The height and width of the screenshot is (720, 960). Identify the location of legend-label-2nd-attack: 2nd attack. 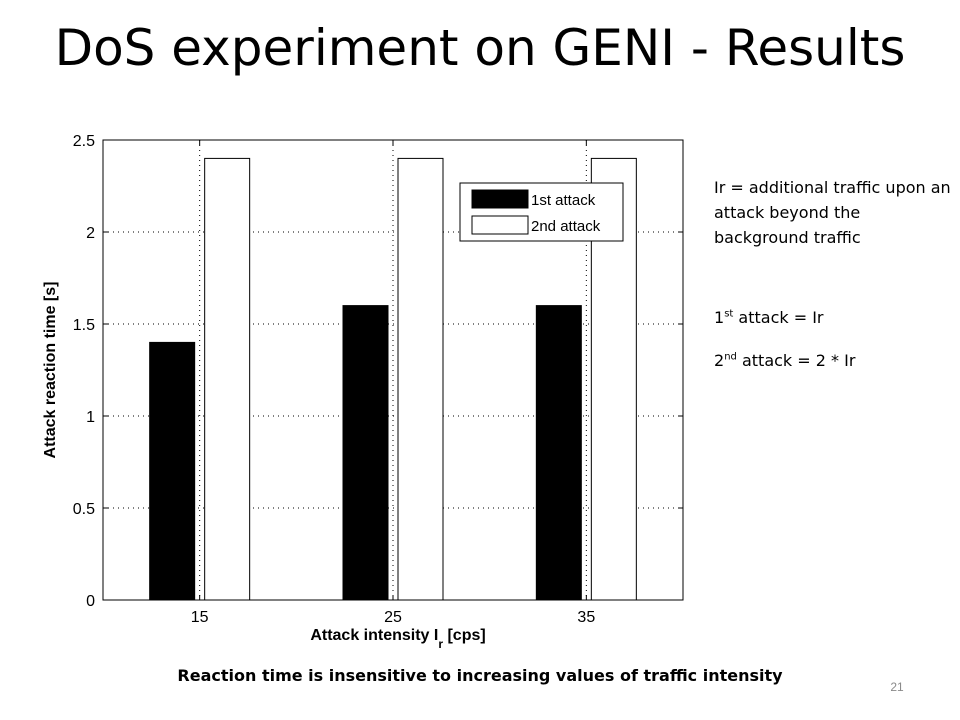
(566, 226).